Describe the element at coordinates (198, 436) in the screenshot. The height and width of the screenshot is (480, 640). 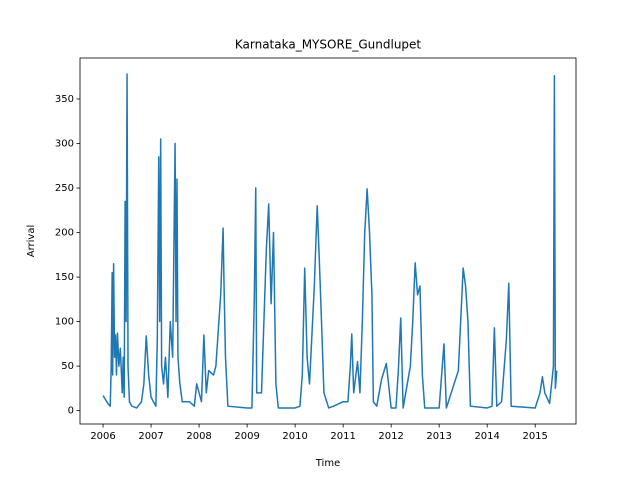
I see `x-tick-label: 2008` at that location.